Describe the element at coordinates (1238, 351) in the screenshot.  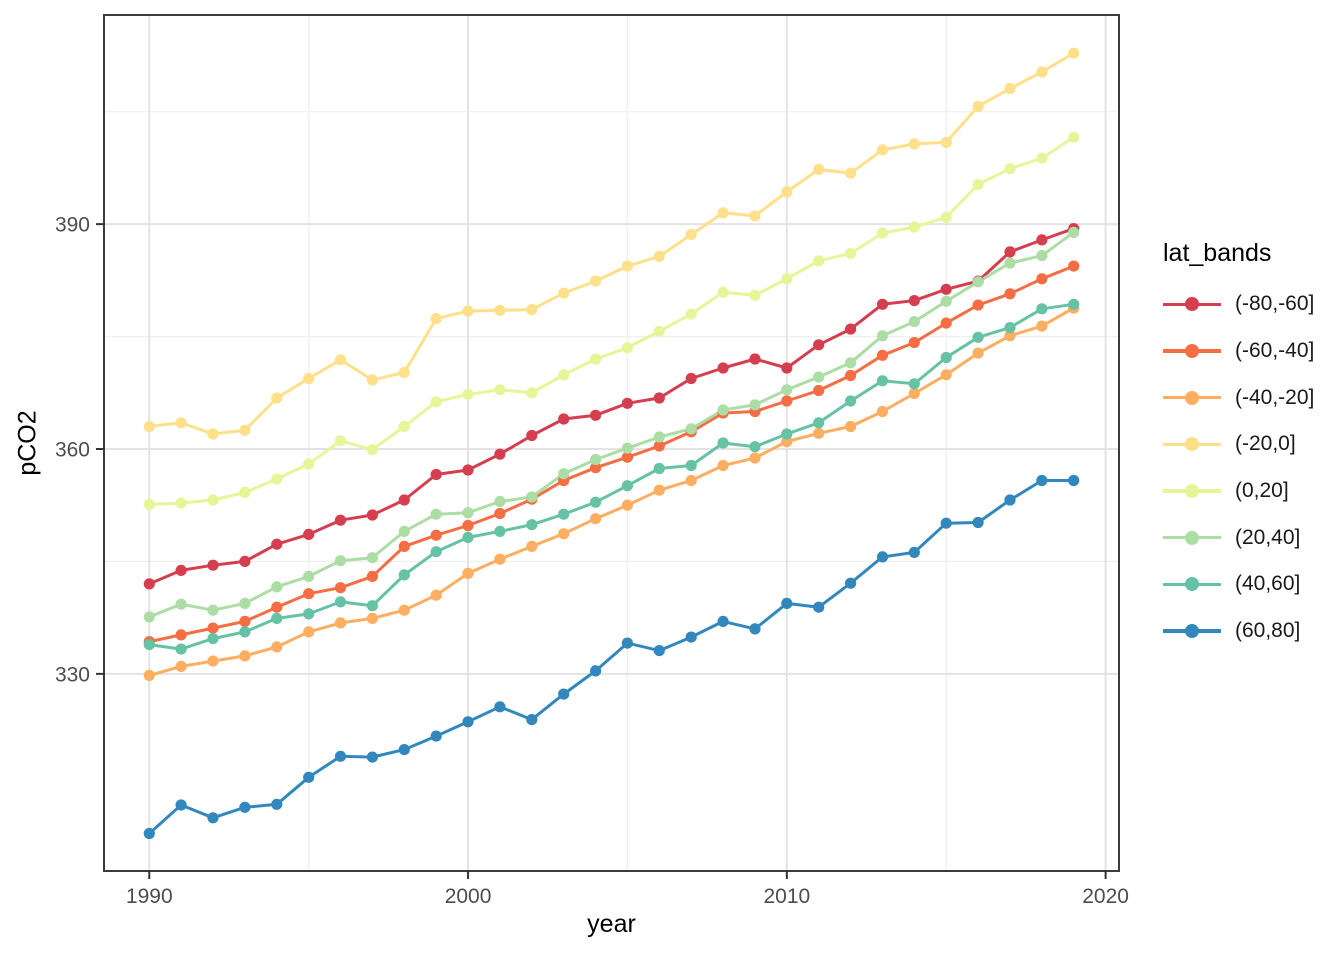
I see `legend-item-(-60,-40]: (-60,-40]` at that location.